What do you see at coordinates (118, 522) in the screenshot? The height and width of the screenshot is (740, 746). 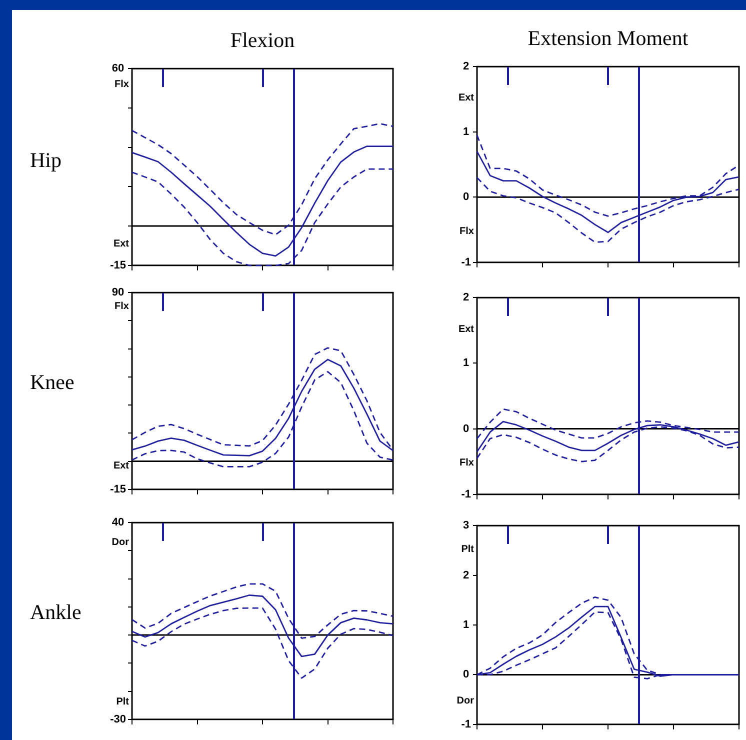 I see `y-tick-label: 40` at bounding box center [118, 522].